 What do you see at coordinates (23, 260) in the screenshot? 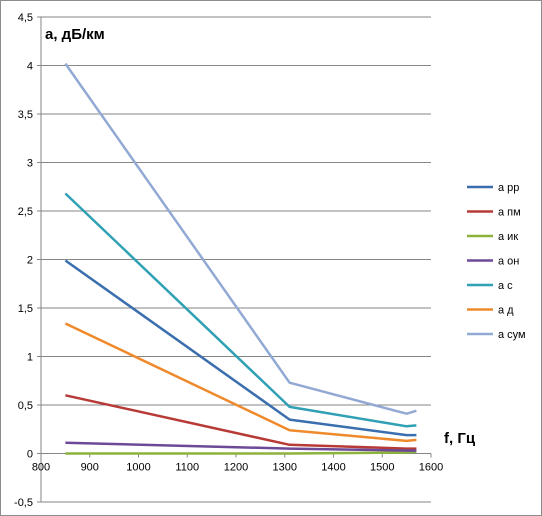
I see `y-tick-labels: -0,5 0 0,5 1 1,5 2 2,5 3 3,5 4 4,5` at bounding box center [23, 260].